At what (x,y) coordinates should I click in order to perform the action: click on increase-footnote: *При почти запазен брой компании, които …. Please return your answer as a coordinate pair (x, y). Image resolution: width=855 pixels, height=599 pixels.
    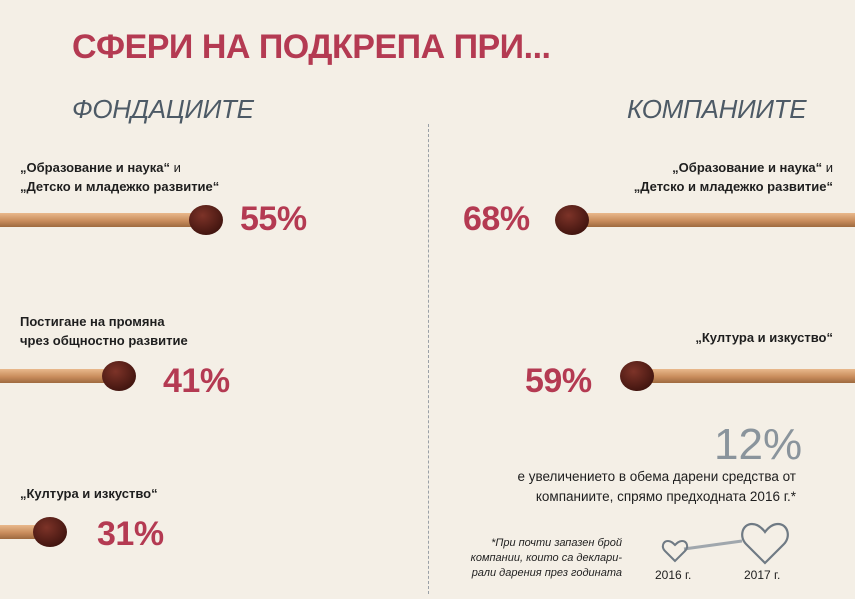
    Looking at the image, I should click on (546, 558).